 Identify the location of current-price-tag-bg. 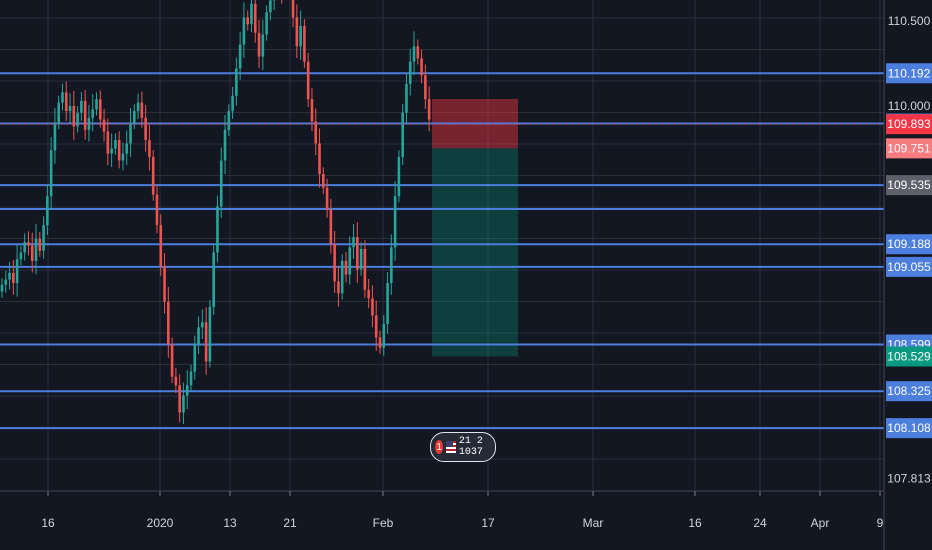
(909, 124).